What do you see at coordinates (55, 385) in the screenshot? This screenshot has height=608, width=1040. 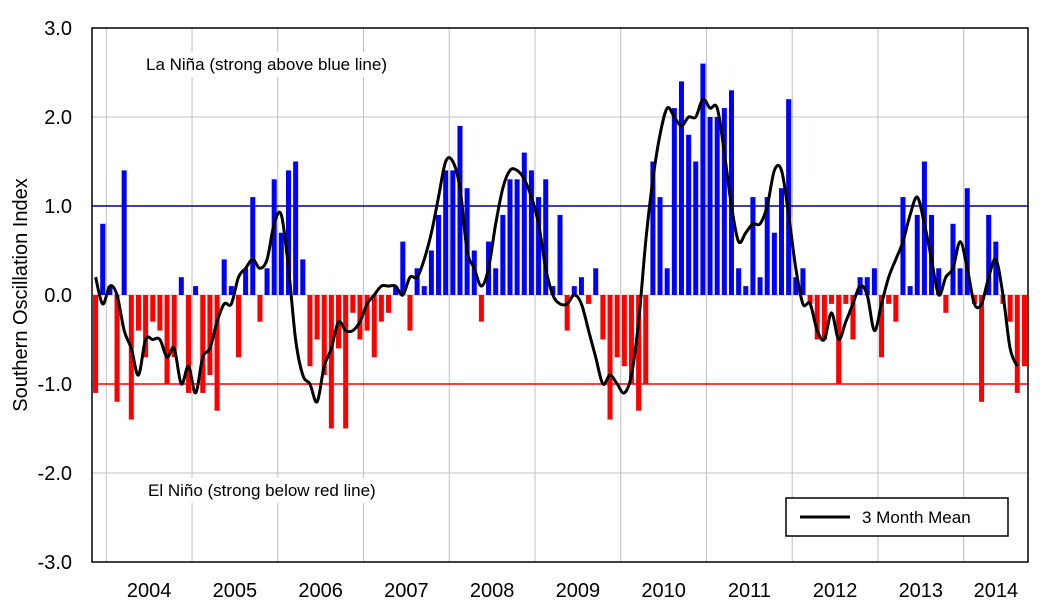 I see `y-tick-label: -1.0` at bounding box center [55, 385].